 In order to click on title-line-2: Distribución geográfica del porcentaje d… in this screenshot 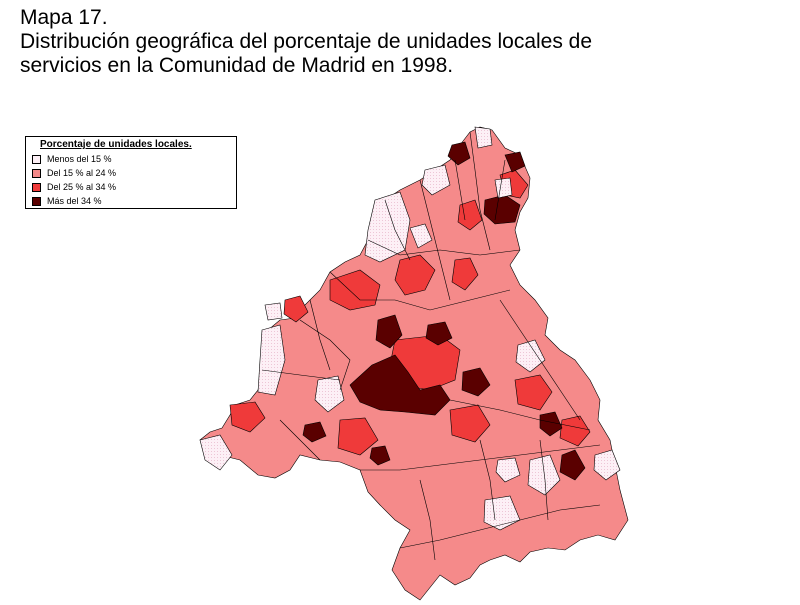, I will do `click(306, 41)`.